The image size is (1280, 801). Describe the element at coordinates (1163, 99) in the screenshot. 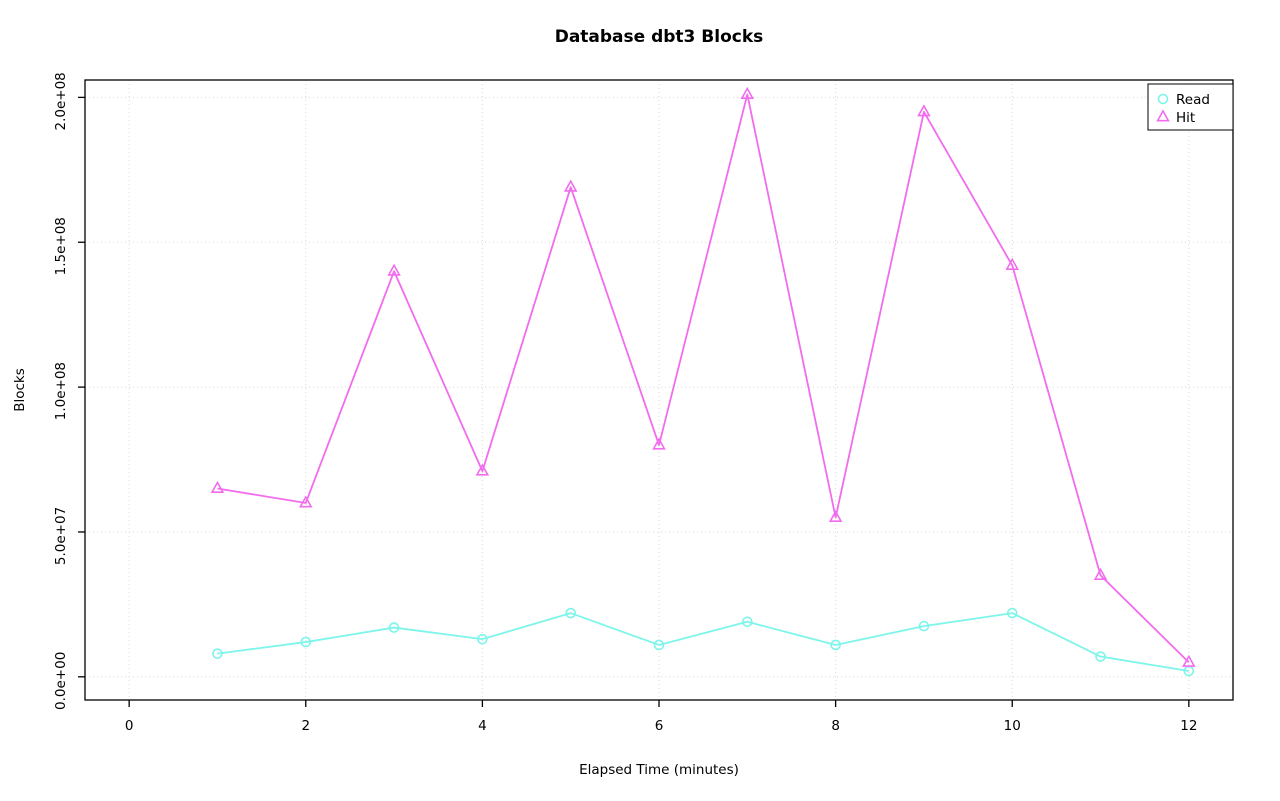

I see `legend-marker-read` at that location.